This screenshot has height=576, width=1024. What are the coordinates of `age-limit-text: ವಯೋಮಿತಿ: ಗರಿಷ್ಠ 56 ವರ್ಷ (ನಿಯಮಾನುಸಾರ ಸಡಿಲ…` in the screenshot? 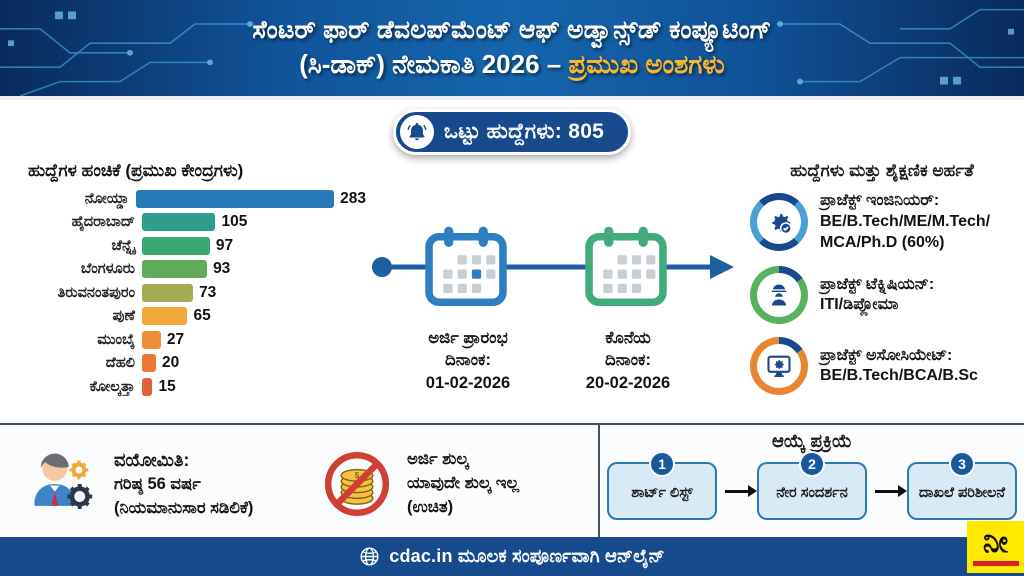 It's located at (183, 484).